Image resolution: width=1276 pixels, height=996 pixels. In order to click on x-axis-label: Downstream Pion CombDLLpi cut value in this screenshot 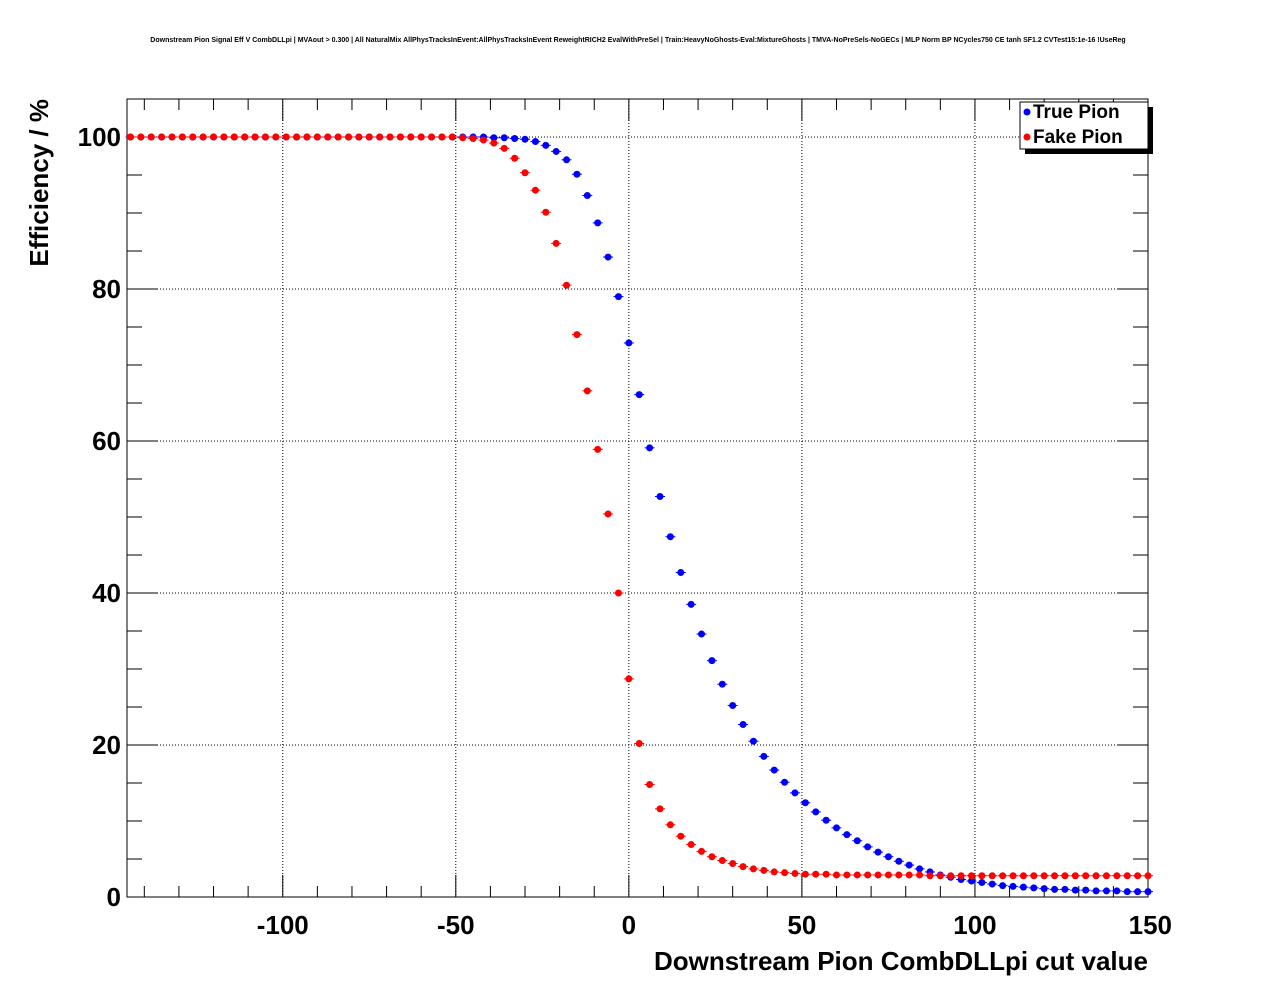, I will do `click(901, 961)`.